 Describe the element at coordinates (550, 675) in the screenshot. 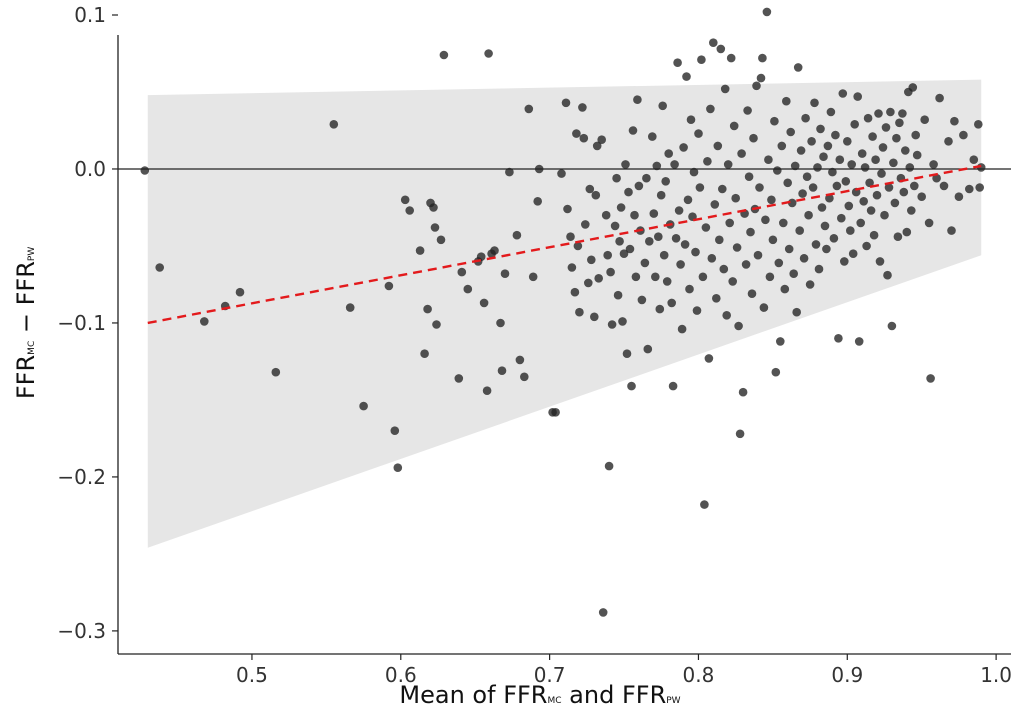

I see `x-tick-label: 0.7` at that location.